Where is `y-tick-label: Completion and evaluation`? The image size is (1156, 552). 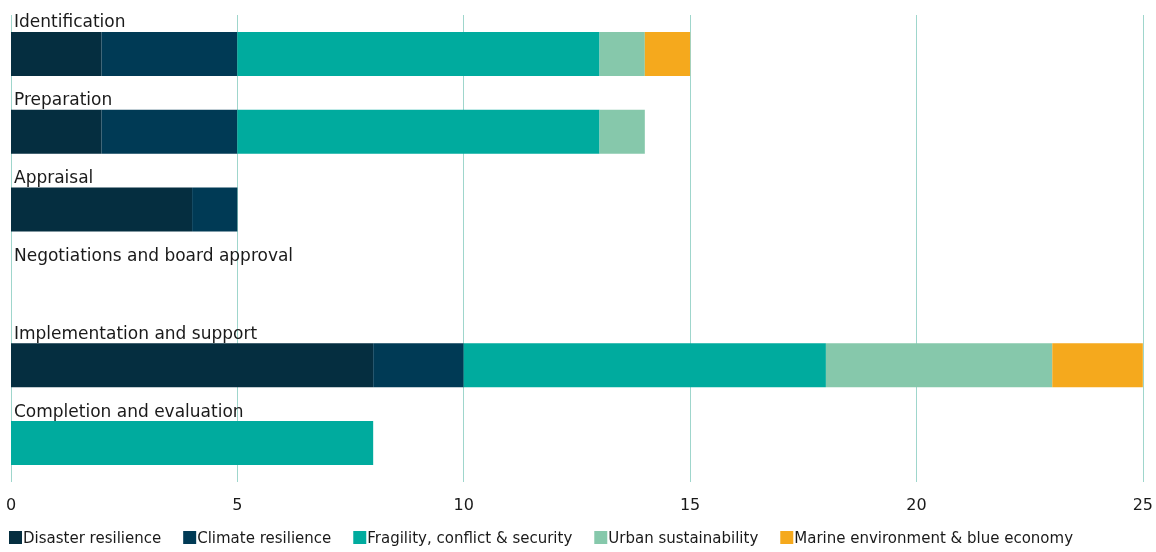 y-tick-label: Completion and evaluation is located at coordinates (129, 410).